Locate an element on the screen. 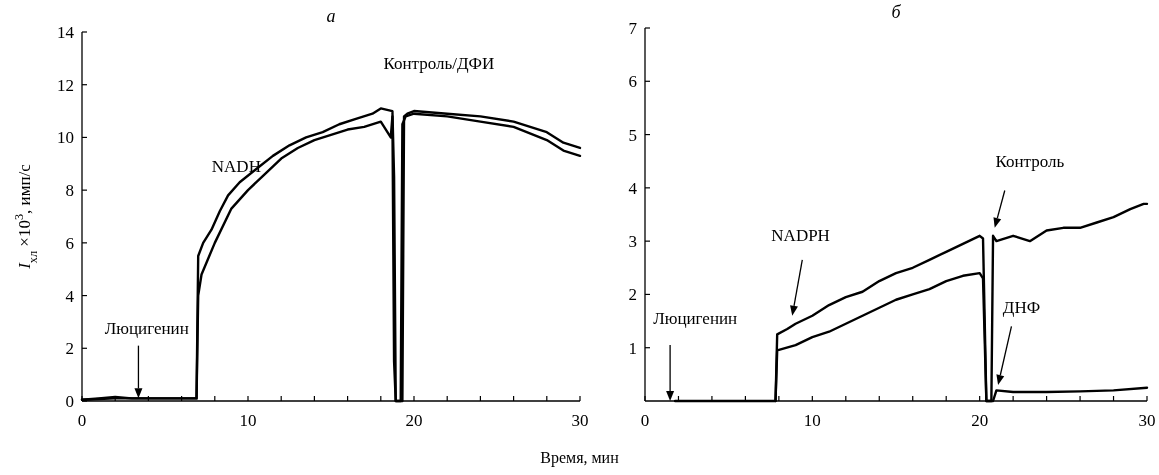  y-tick-label: 5 is located at coordinates (632, 135).